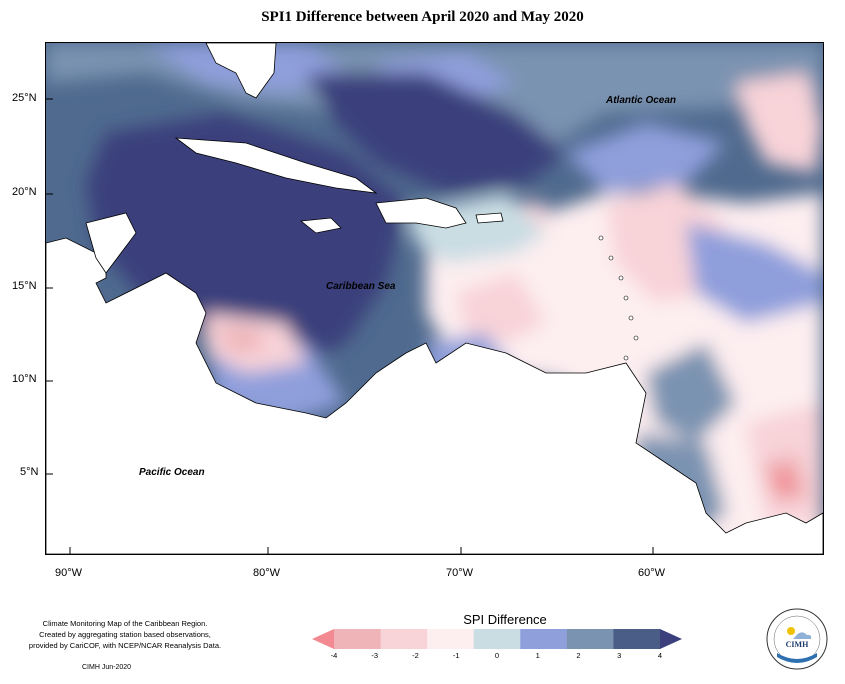 The image size is (845, 684). What do you see at coordinates (107, 667) in the screenshot?
I see `credit-stamp: CIMH Jun-2020` at bounding box center [107, 667].